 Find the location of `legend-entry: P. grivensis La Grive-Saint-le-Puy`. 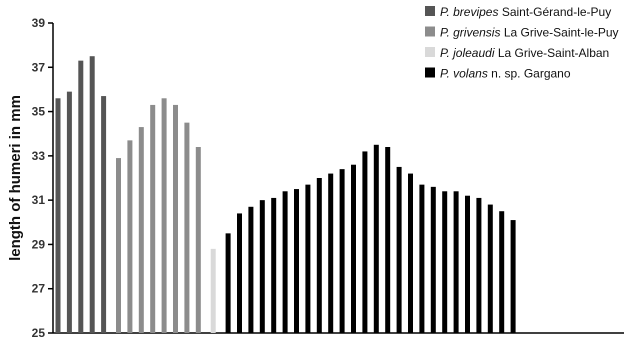

legend-entry: P. grivensis La Grive-Saint-le-Puy is located at coordinates (529, 33).